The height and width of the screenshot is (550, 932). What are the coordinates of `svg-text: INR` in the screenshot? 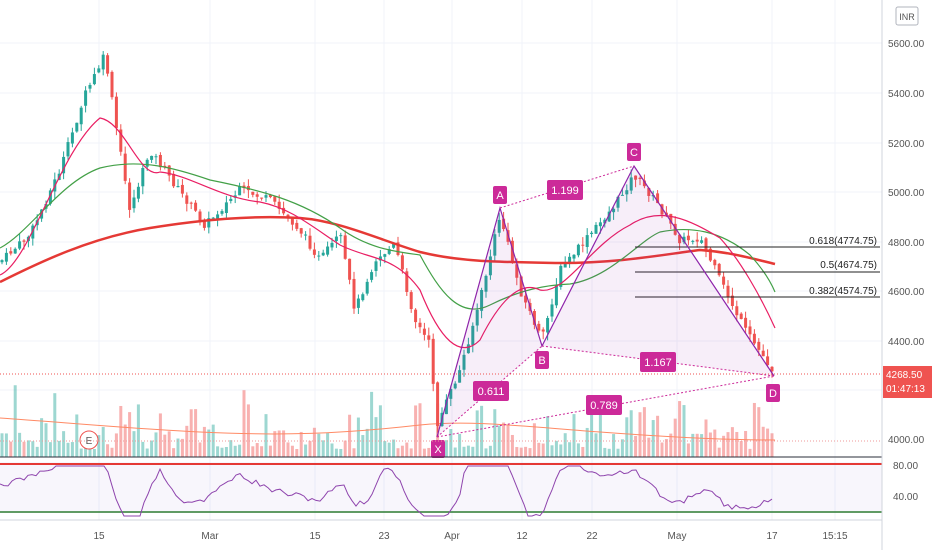 It's located at (907, 17).